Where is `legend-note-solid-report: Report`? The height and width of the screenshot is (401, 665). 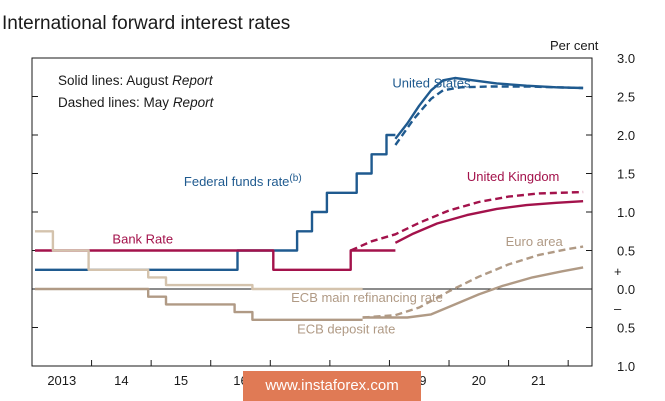 legend-note-solid-report: Report is located at coordinates (193, 80).